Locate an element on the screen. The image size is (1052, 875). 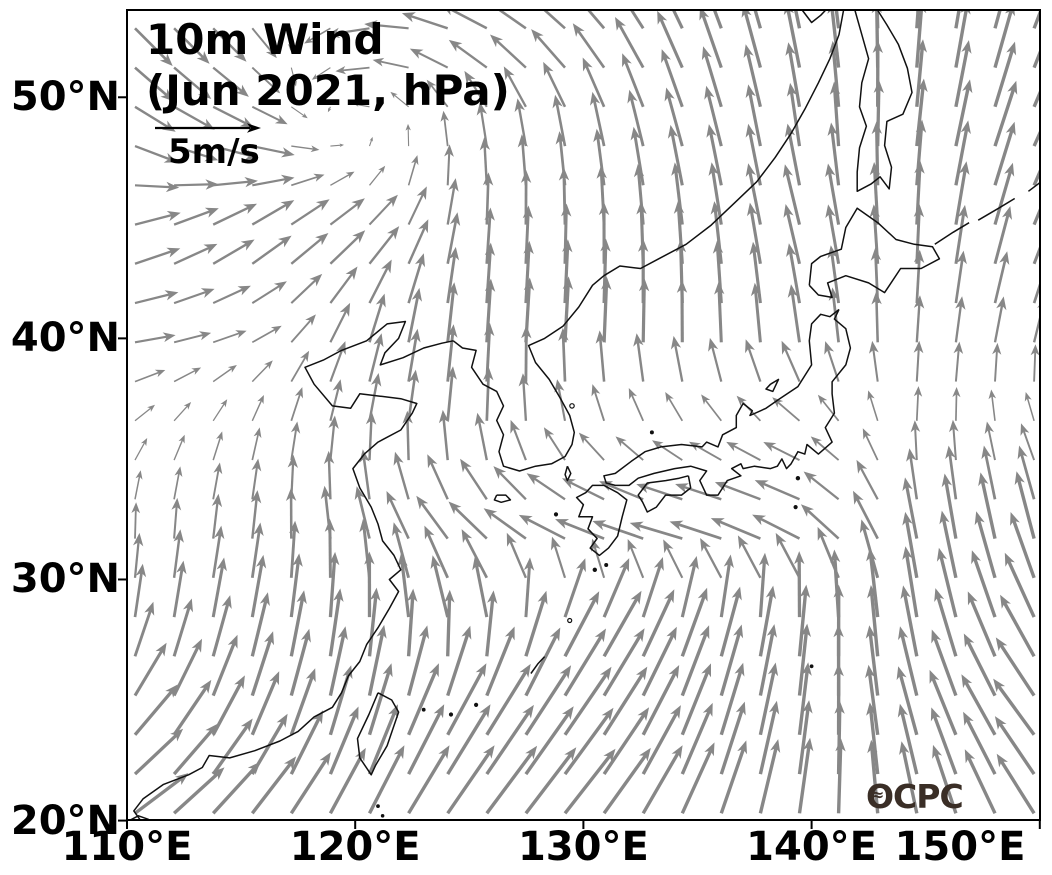
y-tick-label: 40°N is located at coordinates (65, 338).